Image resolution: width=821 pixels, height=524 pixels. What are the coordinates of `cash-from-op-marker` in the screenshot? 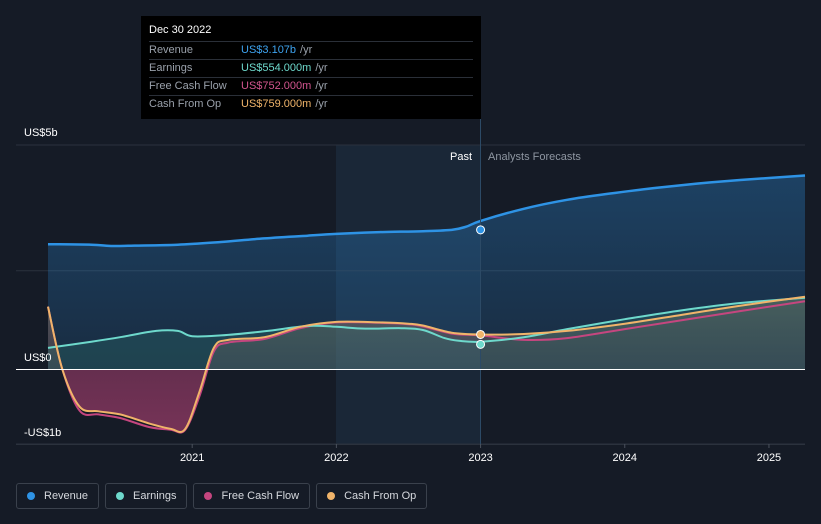 It's located at (481, 334).